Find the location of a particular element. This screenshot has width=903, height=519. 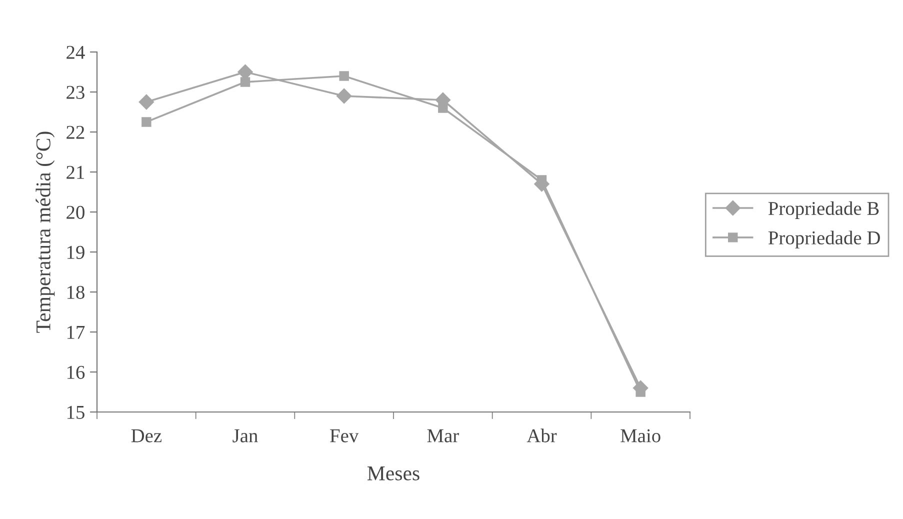

y-tick-label: 16 is located at coordinates (76, 372).